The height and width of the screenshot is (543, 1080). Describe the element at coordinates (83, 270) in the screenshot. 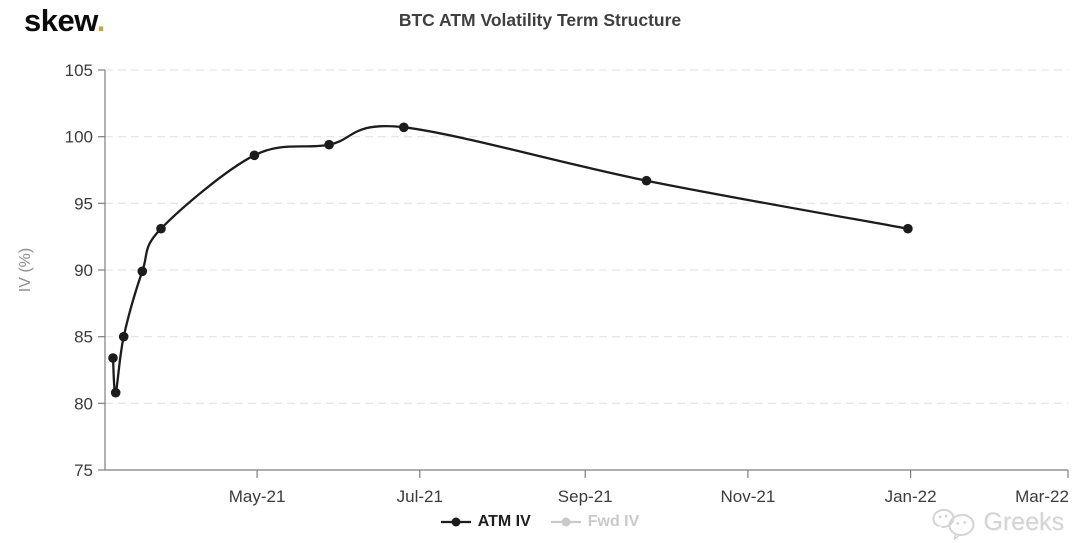

I see `y-tick-label: 90` at that location.